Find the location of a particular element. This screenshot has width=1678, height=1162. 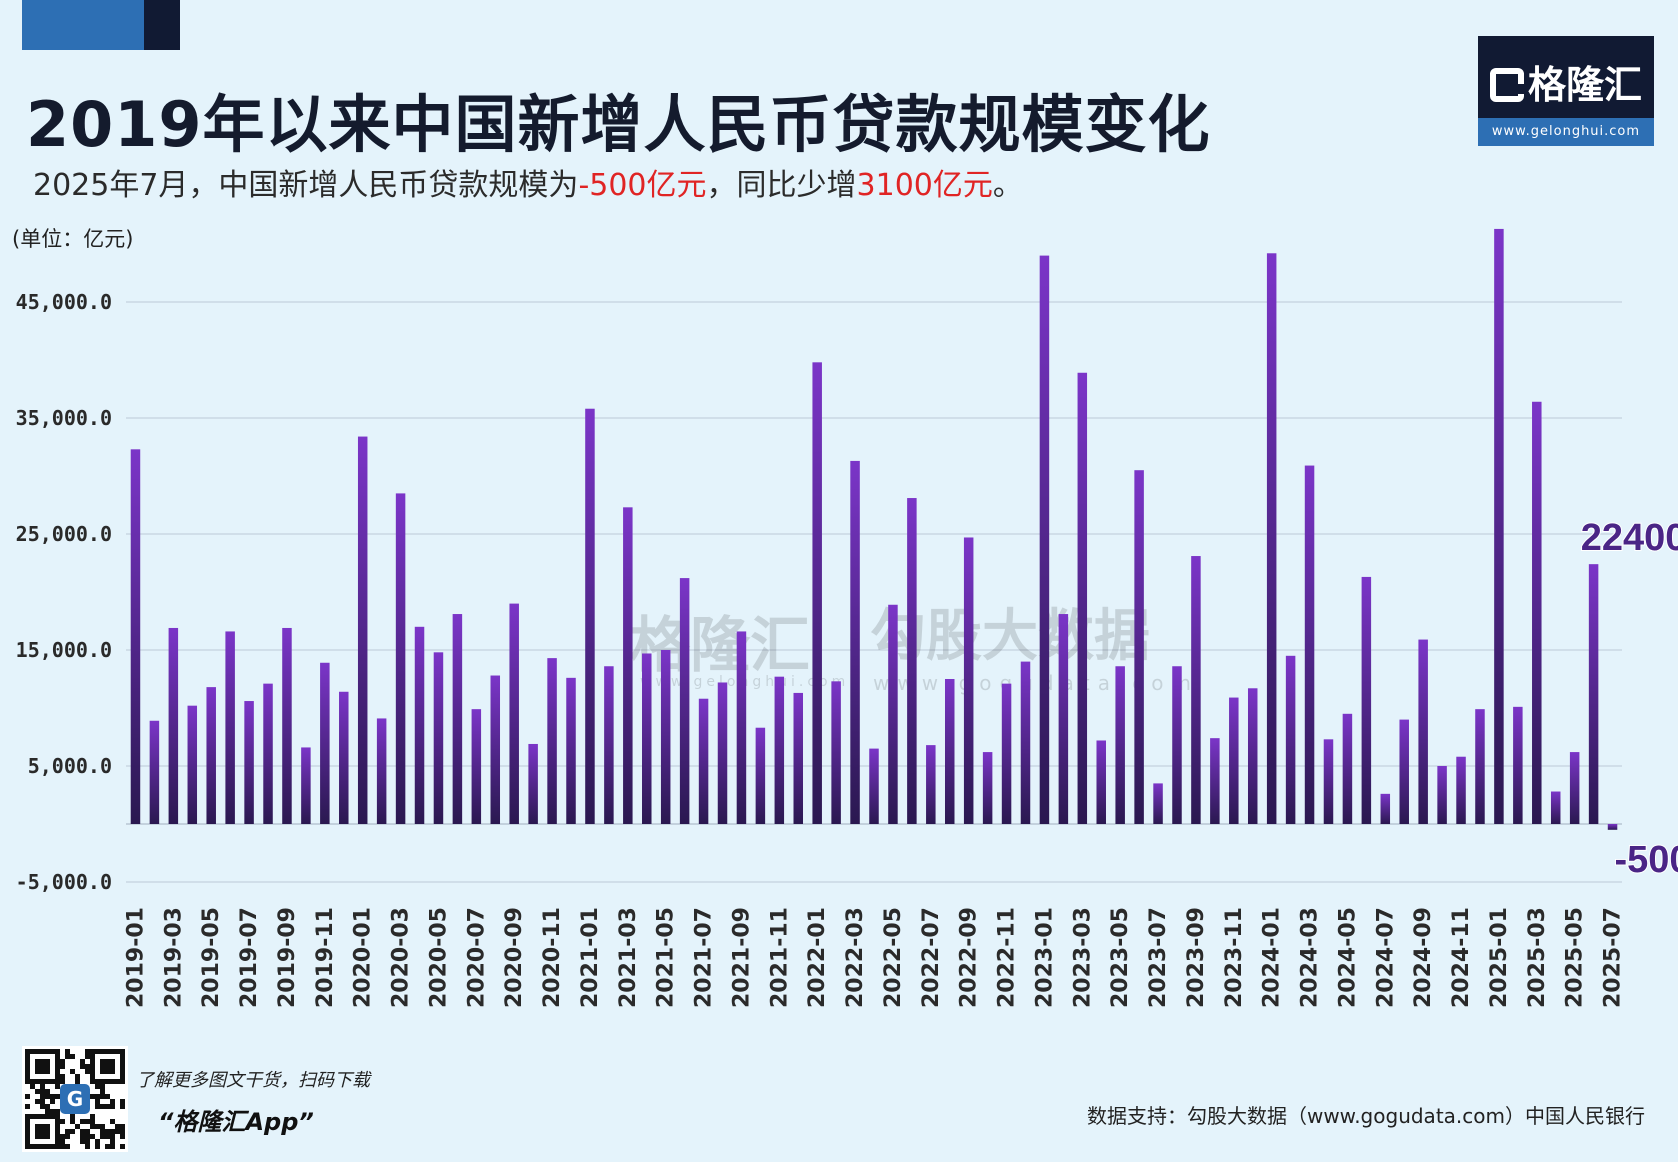

x-tick-label: 2023-01 is located at coordinates (1044, 957).